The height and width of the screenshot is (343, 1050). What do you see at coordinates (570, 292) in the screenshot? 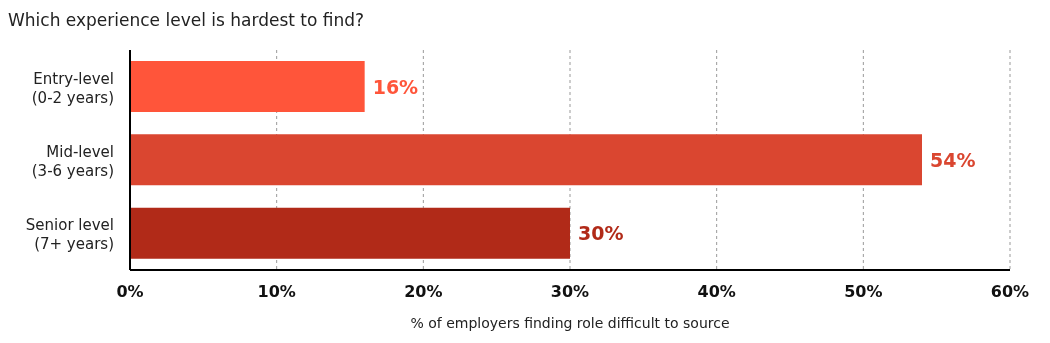
I see `x-tick-label: 30%` at bounding box center [570, 292].